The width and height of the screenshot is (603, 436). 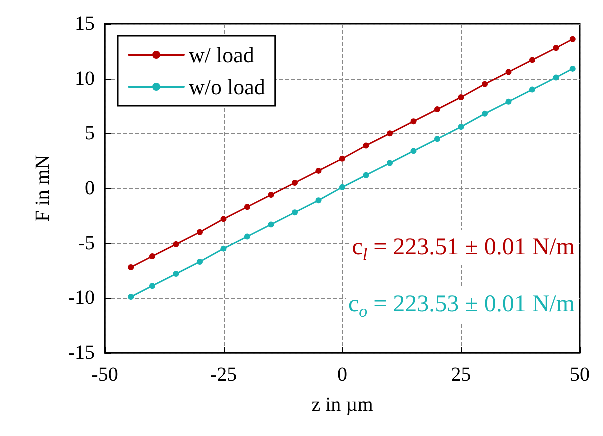 I want to click on y-tick-label: 15, so click(x=85, y=24).